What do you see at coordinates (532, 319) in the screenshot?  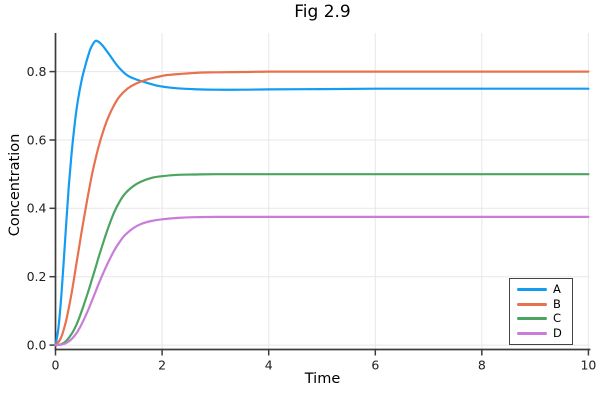 I see `legend-line-C` at bounding box center [532, 319].